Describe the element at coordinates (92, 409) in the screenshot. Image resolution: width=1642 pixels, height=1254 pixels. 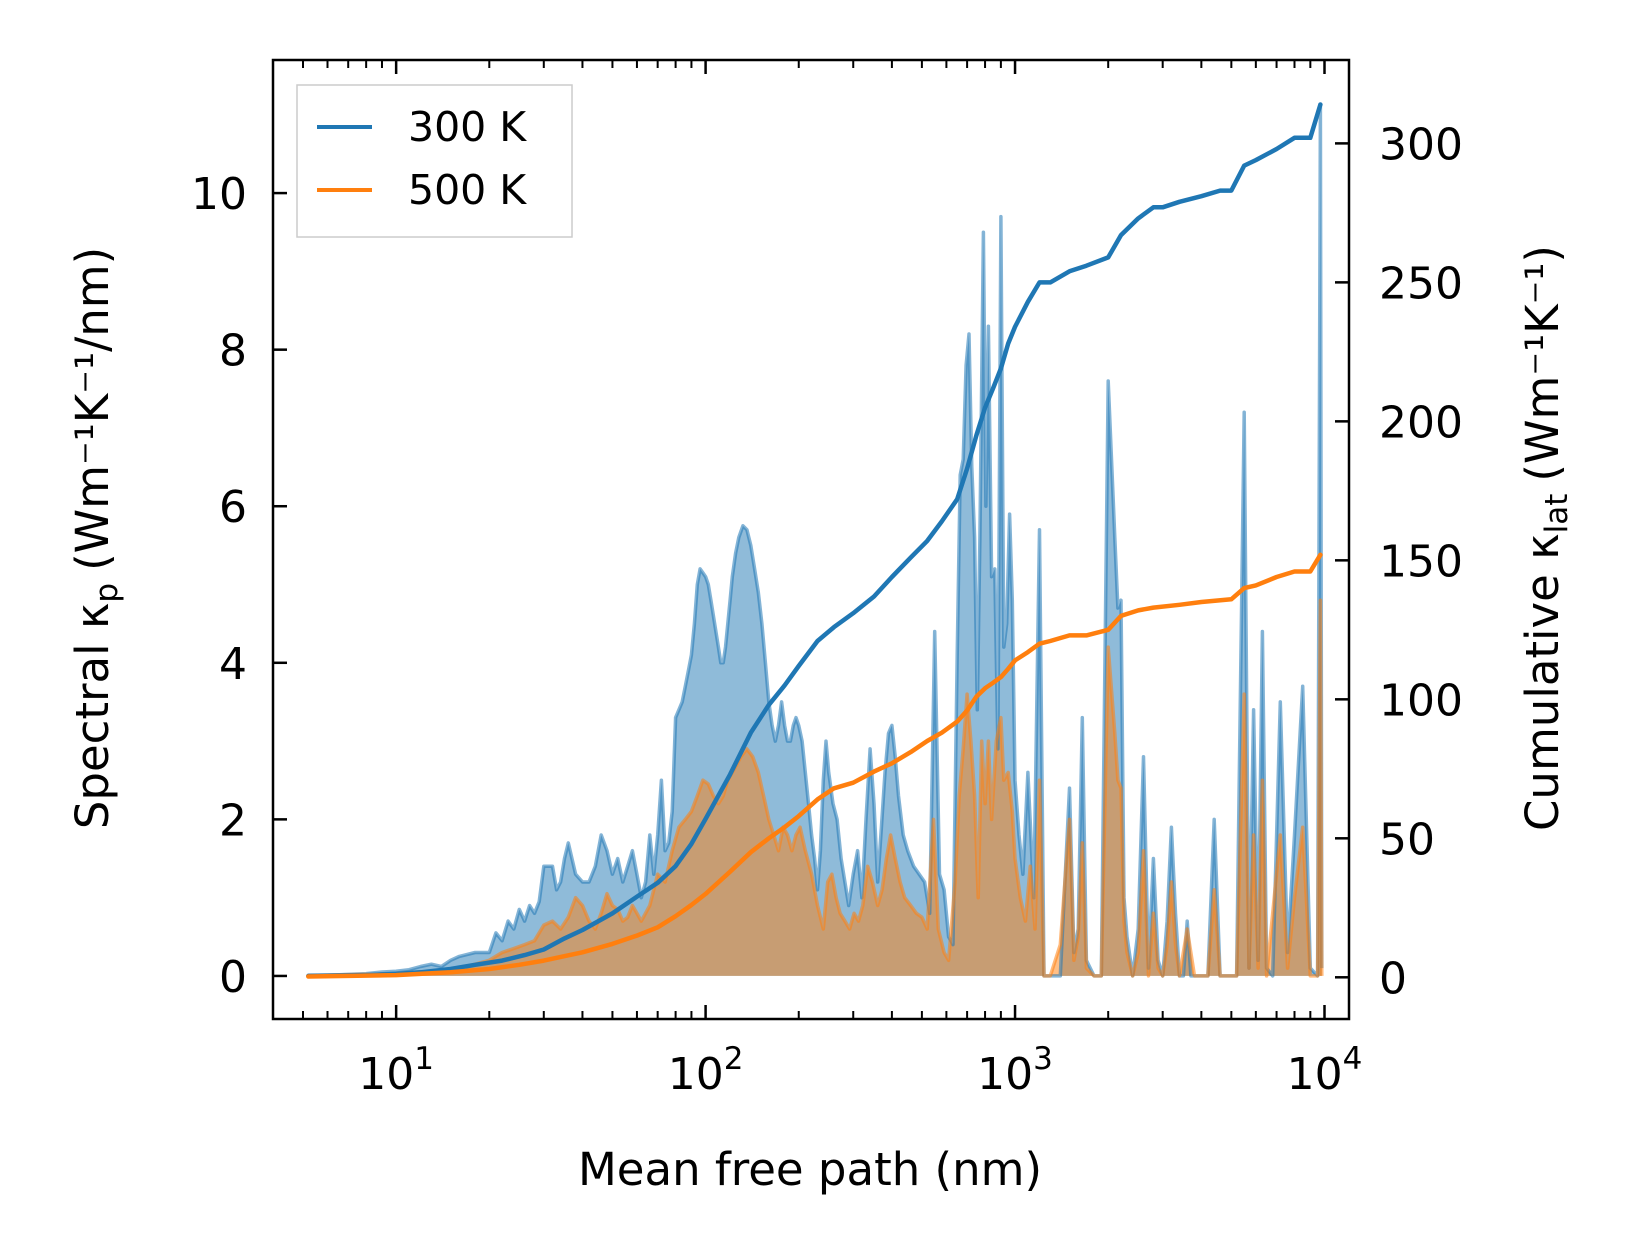
I see `y-left-title-unit: (Wm⁻¹K⁻¹/nm)` at that location.